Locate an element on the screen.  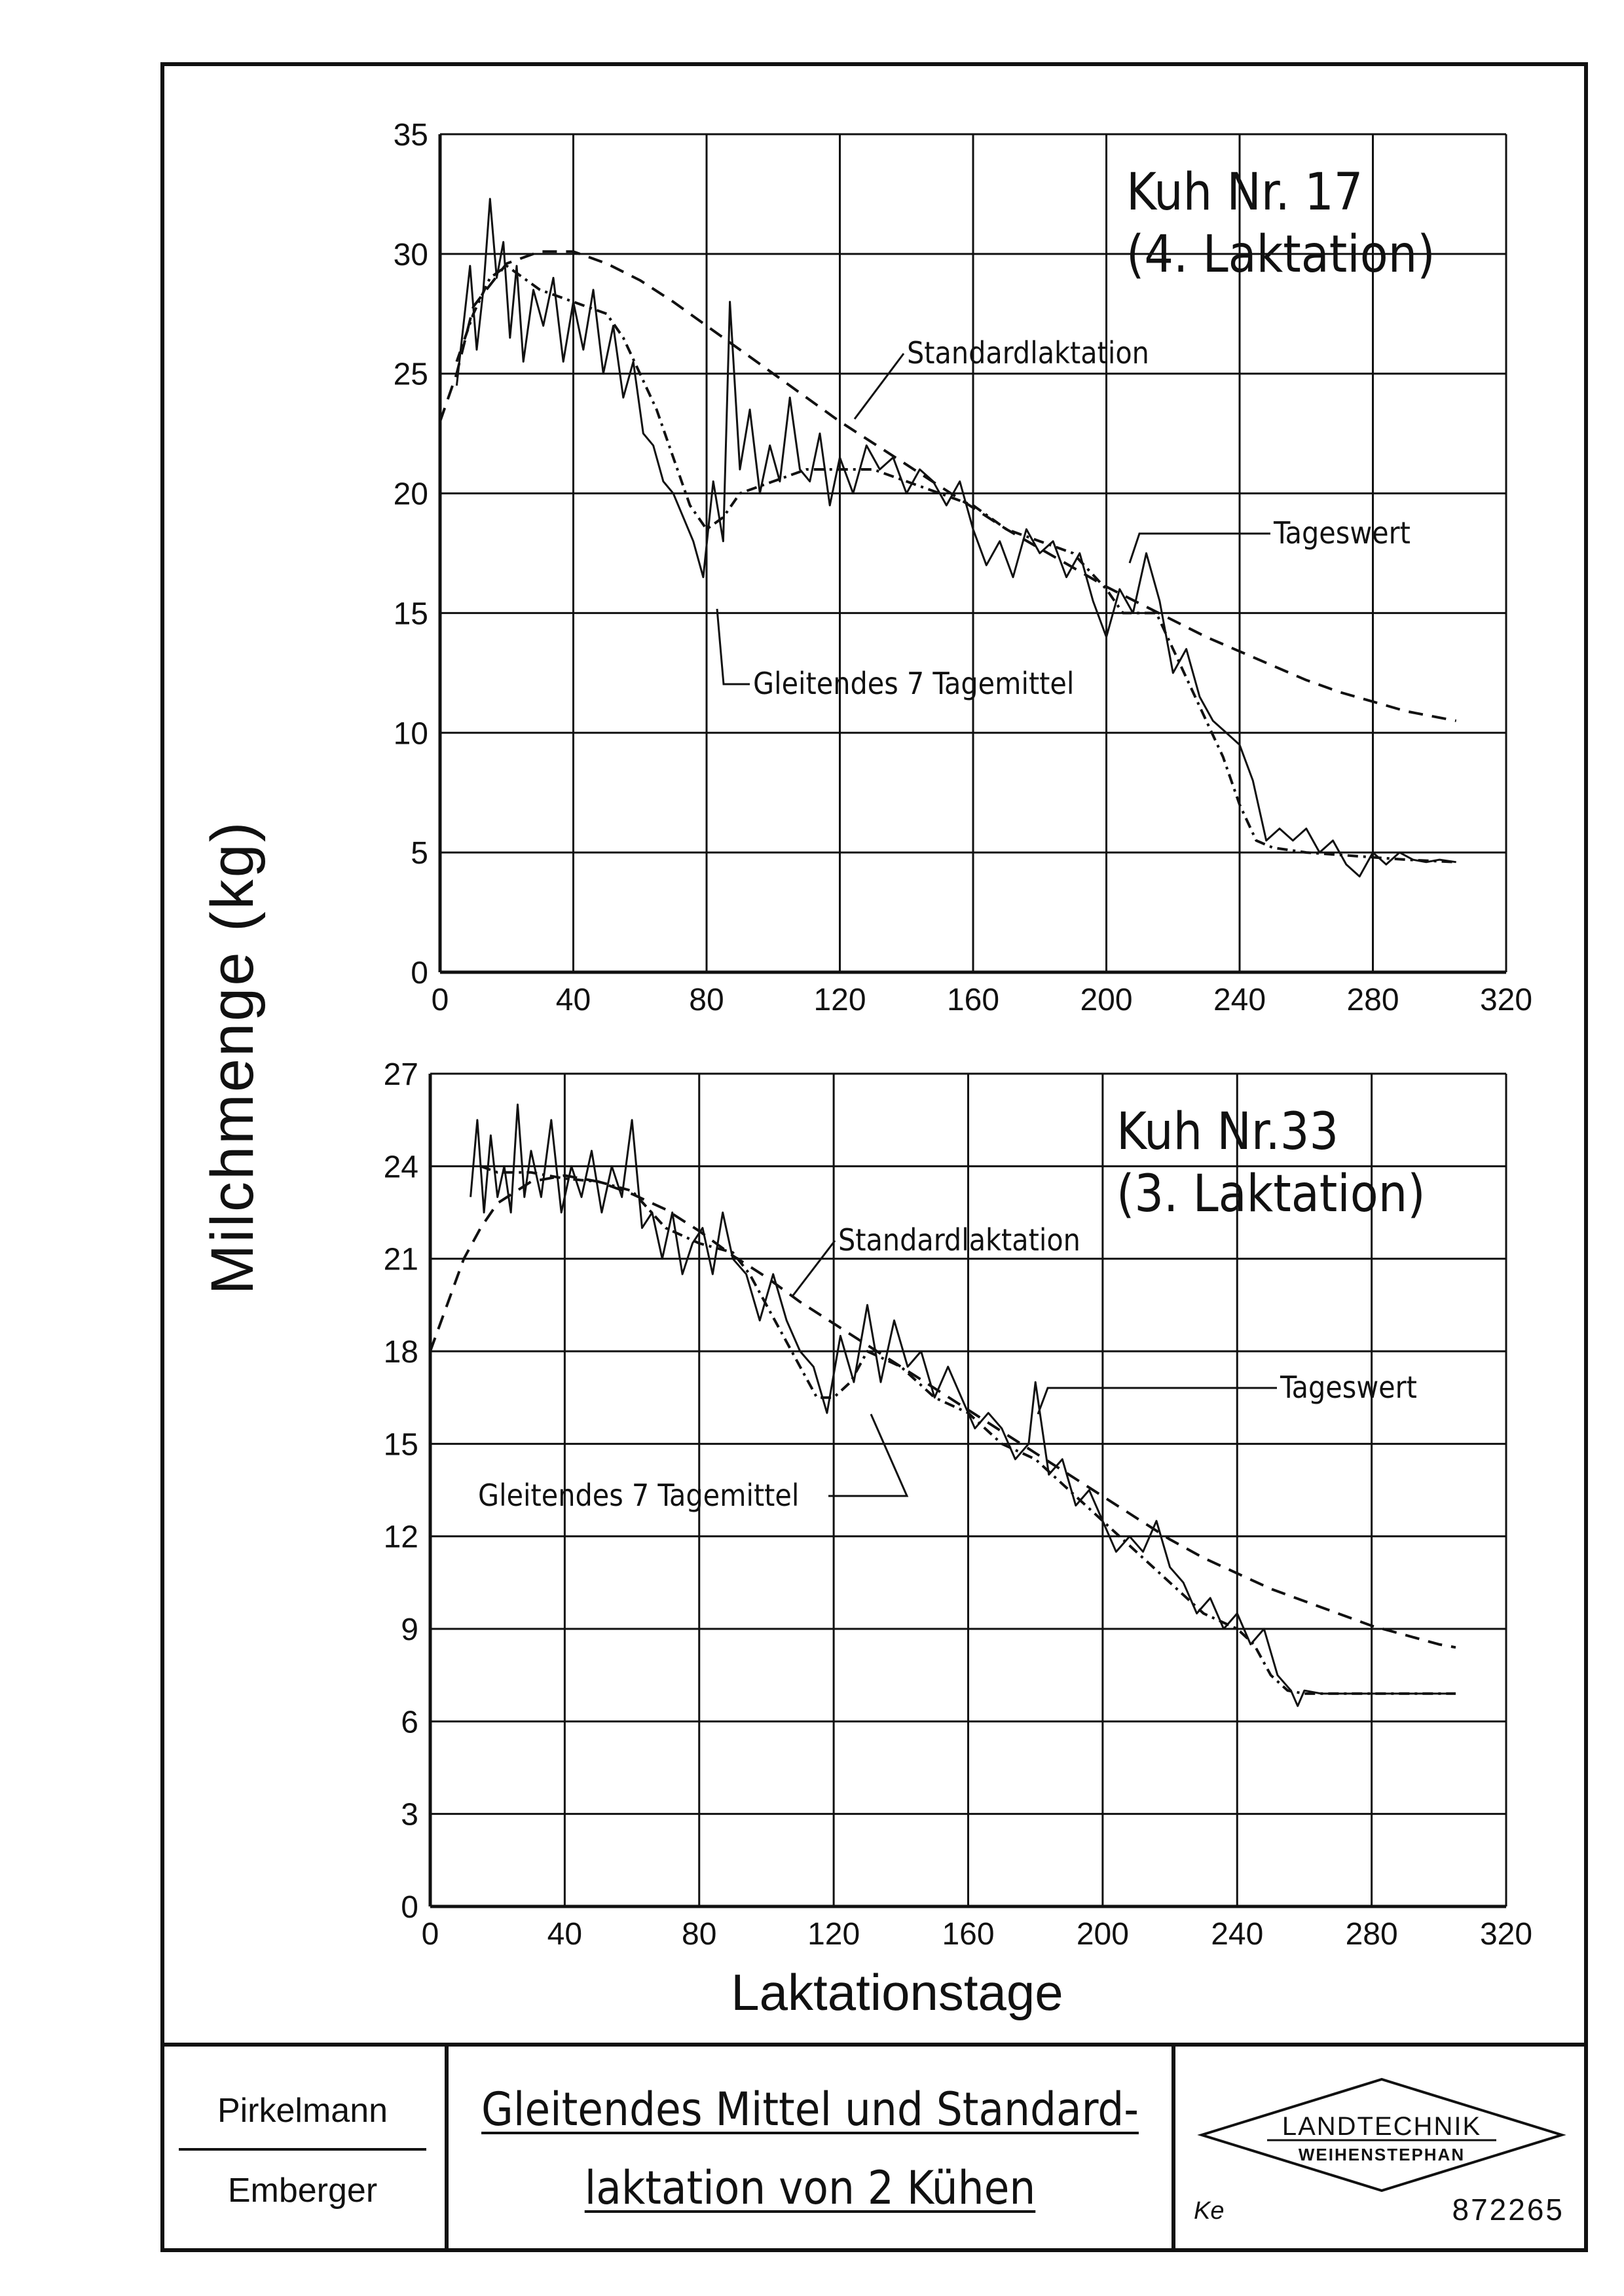
y-tick-label: 25 is located at coordinates (411, 374).